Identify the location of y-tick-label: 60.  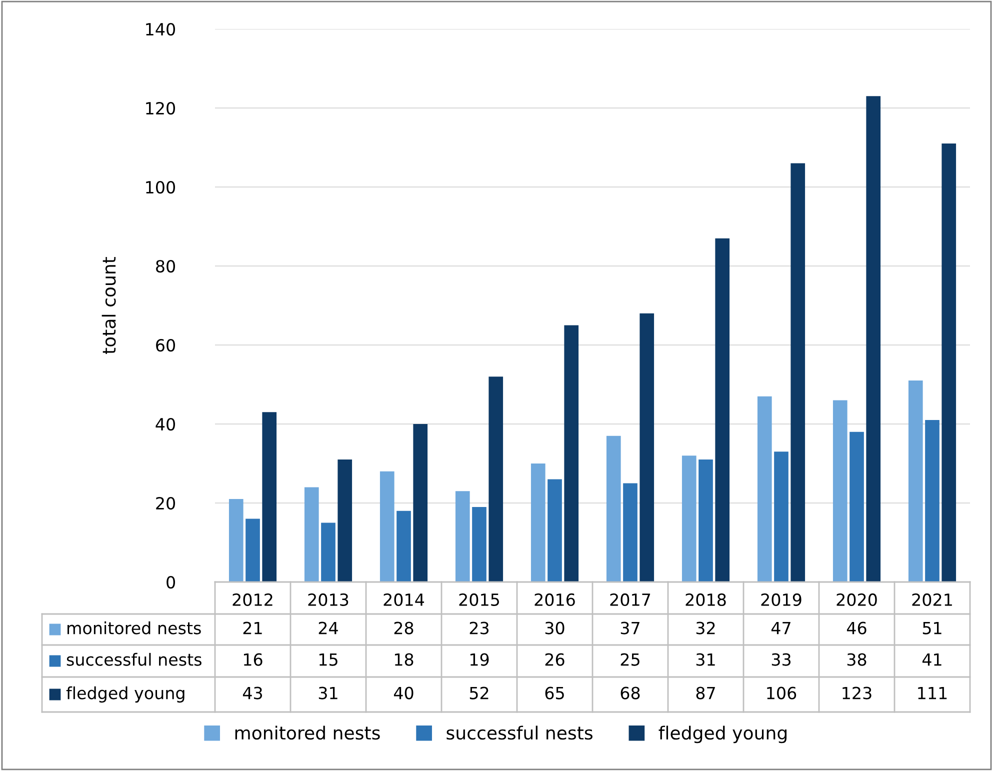
(166, 345).